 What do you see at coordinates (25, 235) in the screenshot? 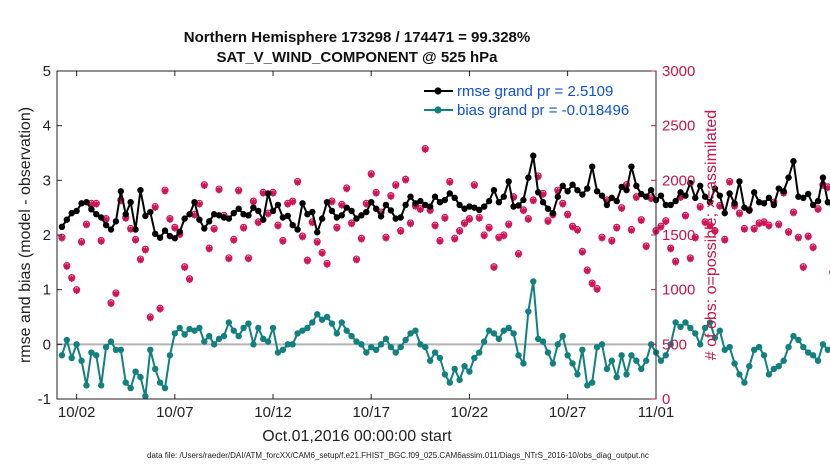
I see `y-axis-label: rmse and bias (model - observation)` at bounding box center [25, 235].